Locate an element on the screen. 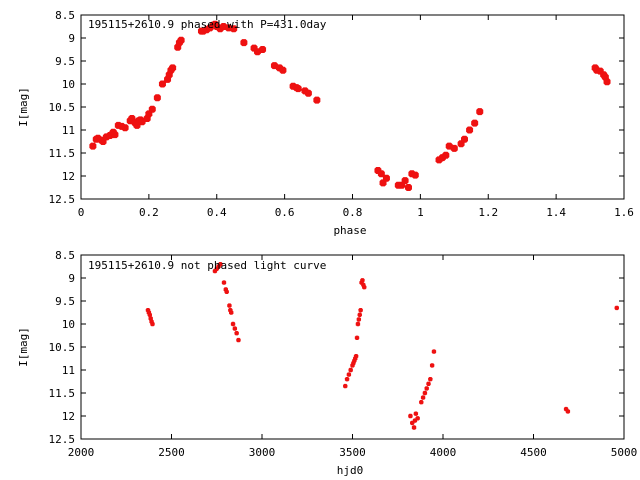 The height and width of the screenshot is (480, 640). x-tick-label: 5000 is located at coordinates (624, 452).